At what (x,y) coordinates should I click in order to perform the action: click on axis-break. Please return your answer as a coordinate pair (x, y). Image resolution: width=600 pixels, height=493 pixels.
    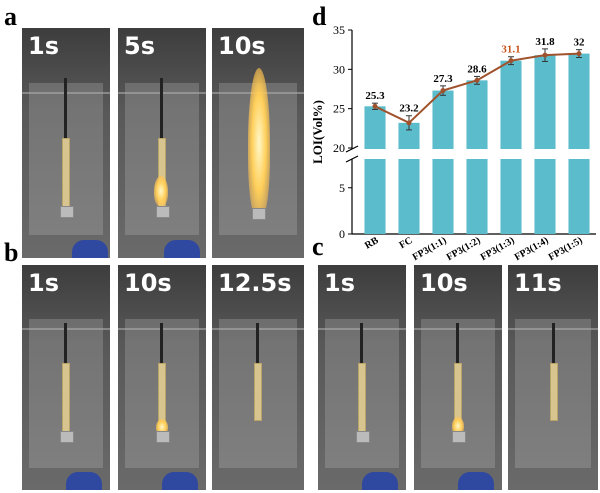
    Looking at the image, I should click on (472, 154).